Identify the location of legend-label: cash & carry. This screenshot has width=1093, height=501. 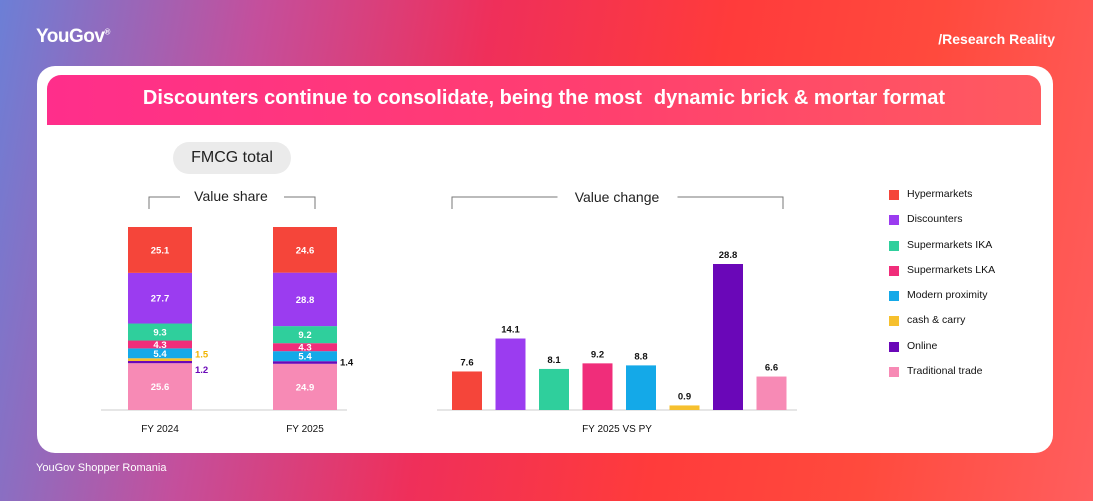
(936, 320).